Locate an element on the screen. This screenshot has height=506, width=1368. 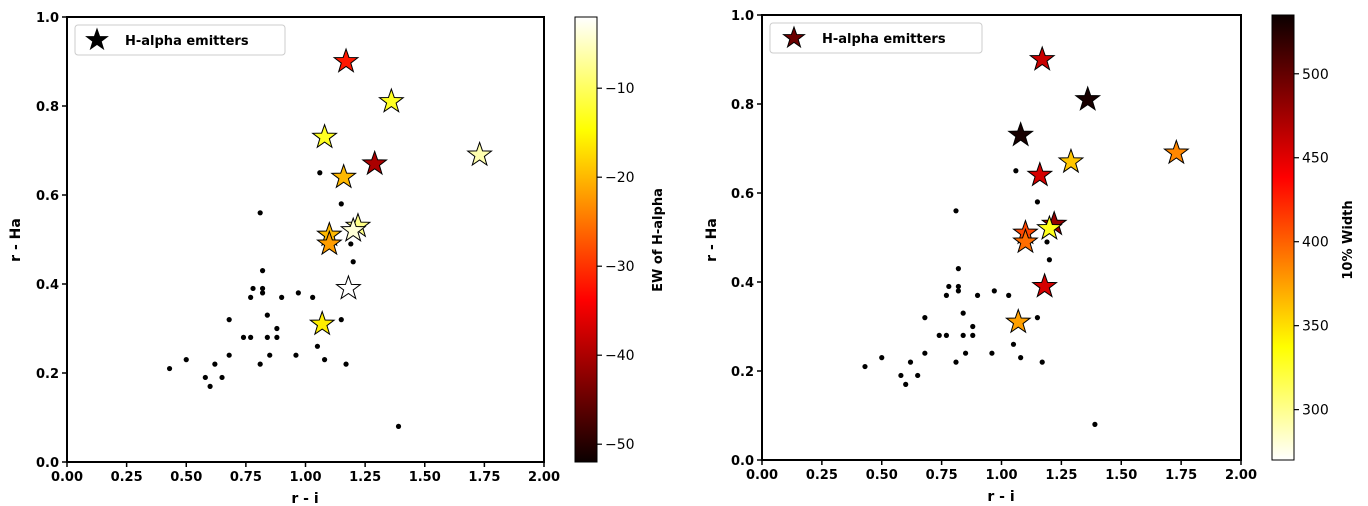
right-legend-label: H-alpha emitters is located at coordinates (884, 39).